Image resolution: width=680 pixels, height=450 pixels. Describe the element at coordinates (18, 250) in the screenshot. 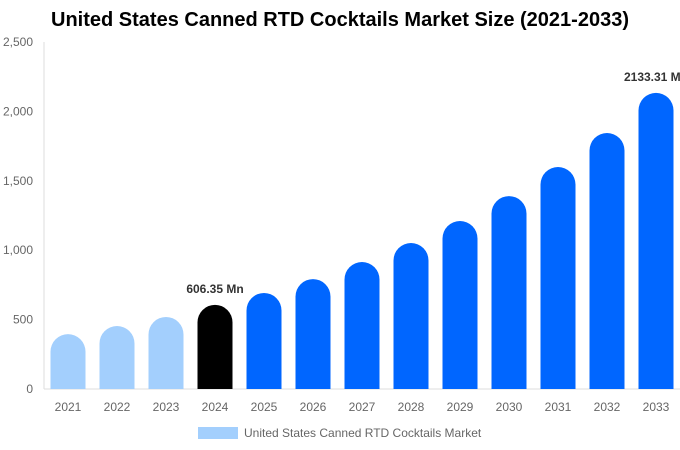

I see `y-tick-label: 1,000` at that location.